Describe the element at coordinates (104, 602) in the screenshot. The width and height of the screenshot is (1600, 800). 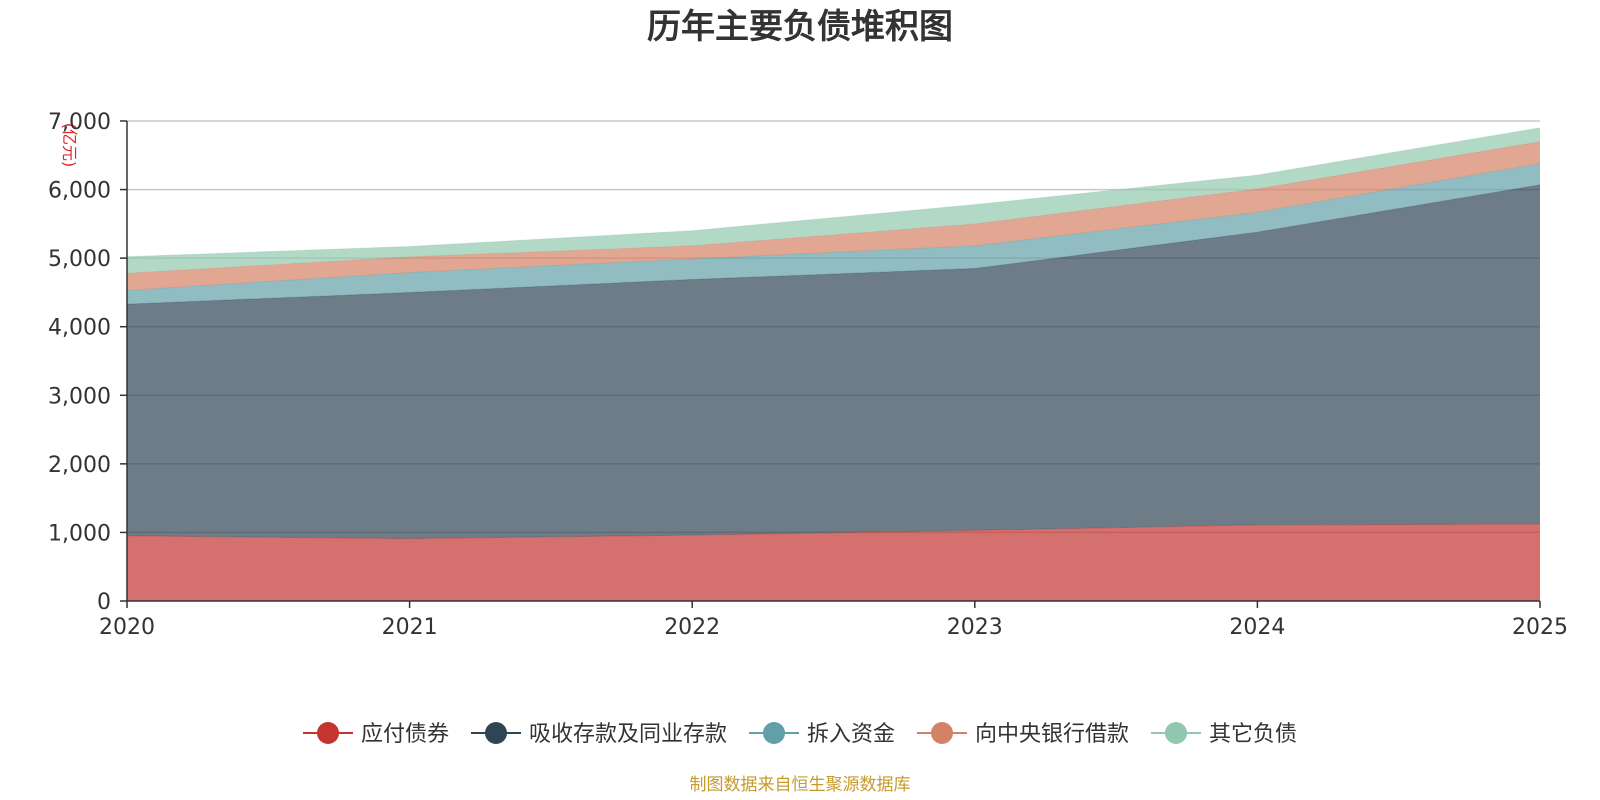
I see `y-tick-label: 0` at that location.